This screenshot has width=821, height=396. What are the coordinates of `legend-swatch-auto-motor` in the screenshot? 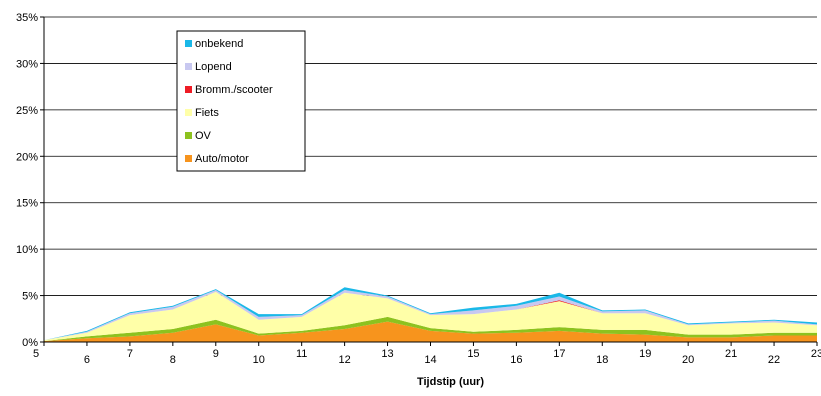 It's located at (188, 158).